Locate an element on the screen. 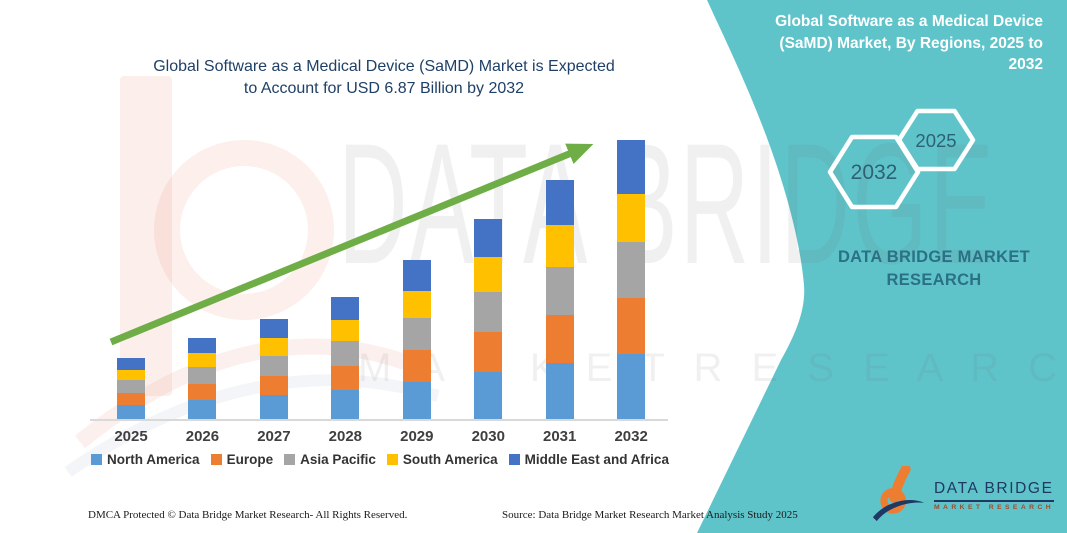  bar-segment-2028-north-america is located at coordinates (345, 404).